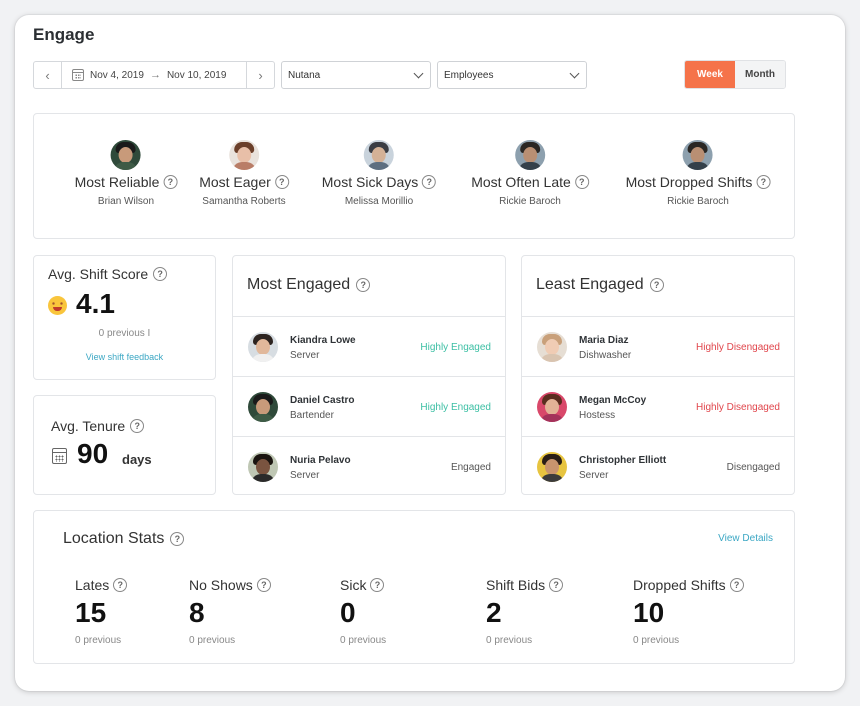  I want to click on employees-select: Employees, so click(512, 75).